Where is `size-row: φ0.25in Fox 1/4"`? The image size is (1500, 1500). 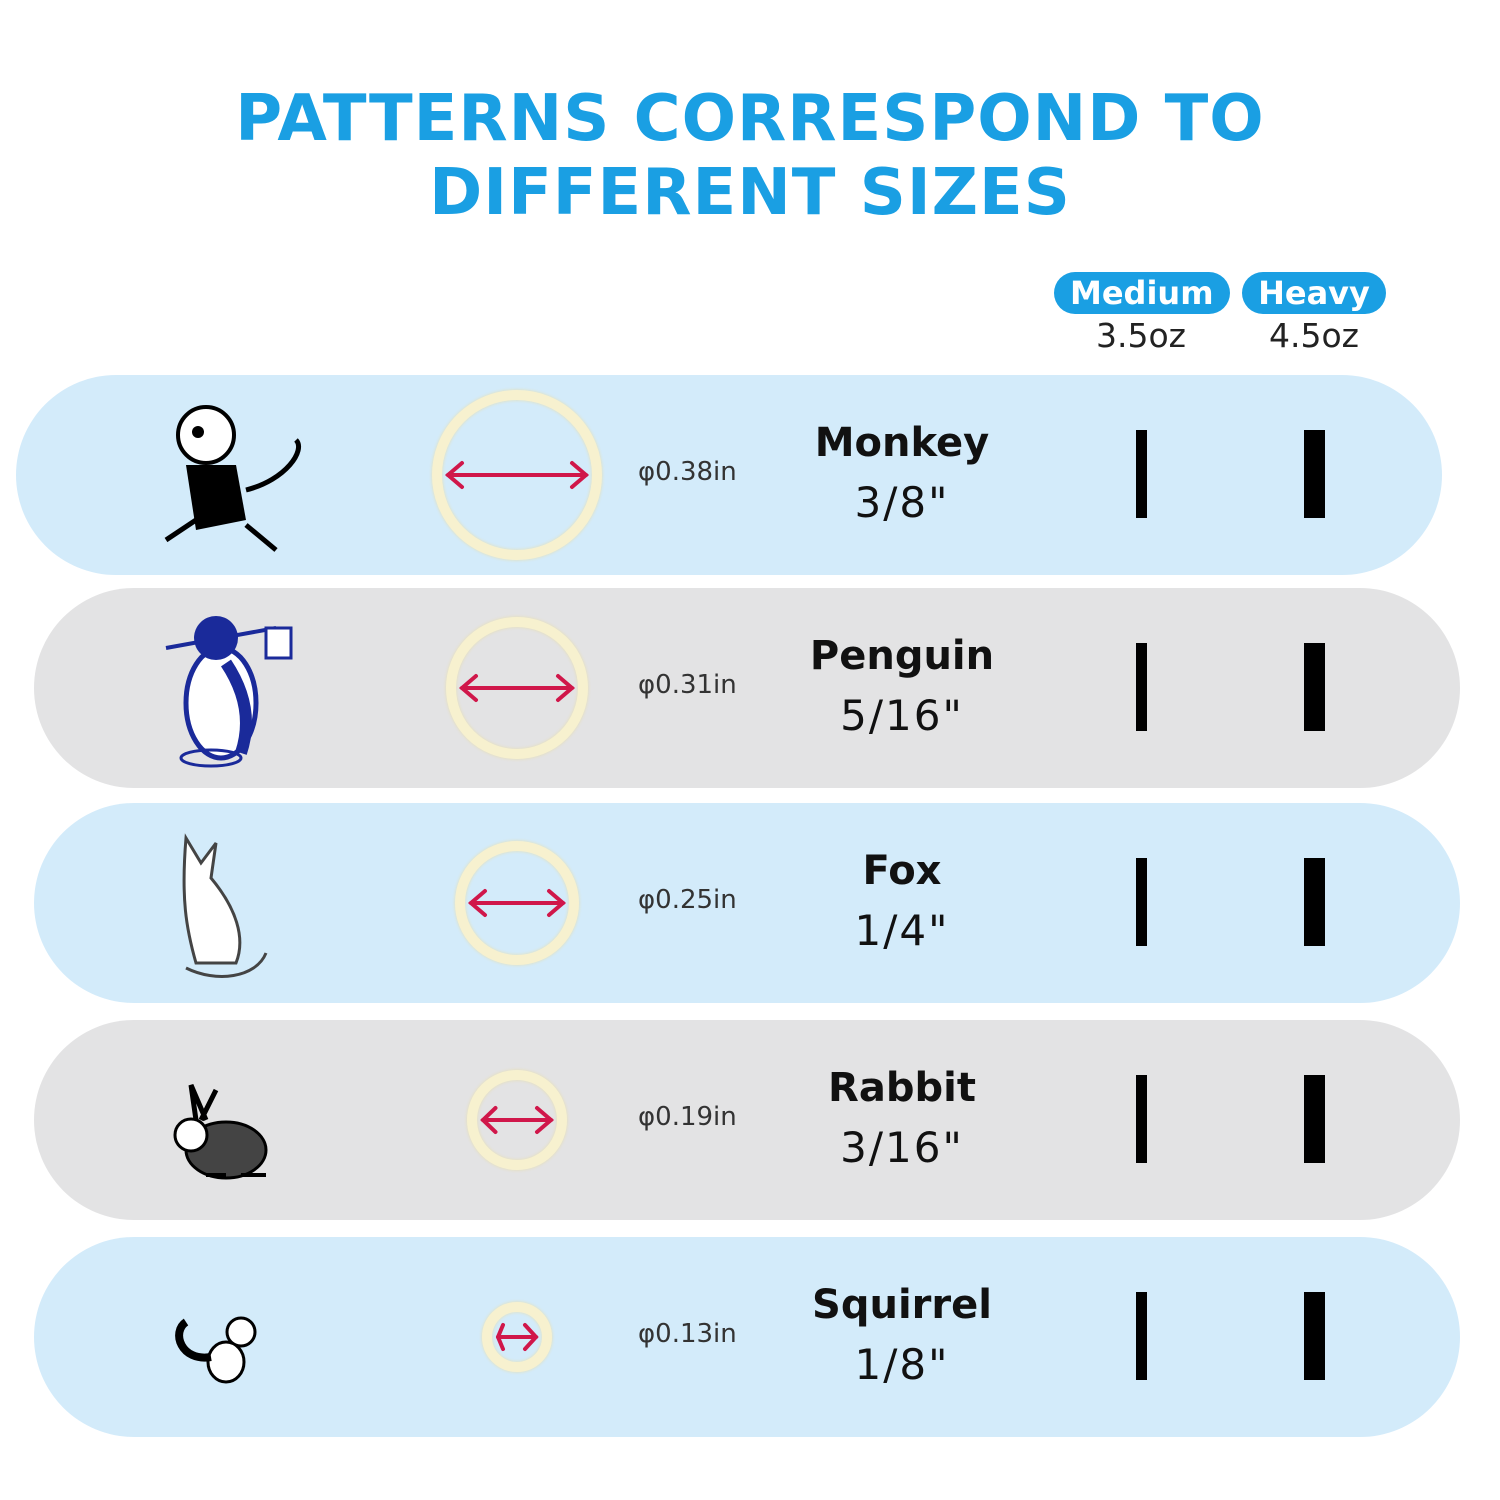 size-row: φ0.25in Fox 1/4" is located at coordinates (747, 903).